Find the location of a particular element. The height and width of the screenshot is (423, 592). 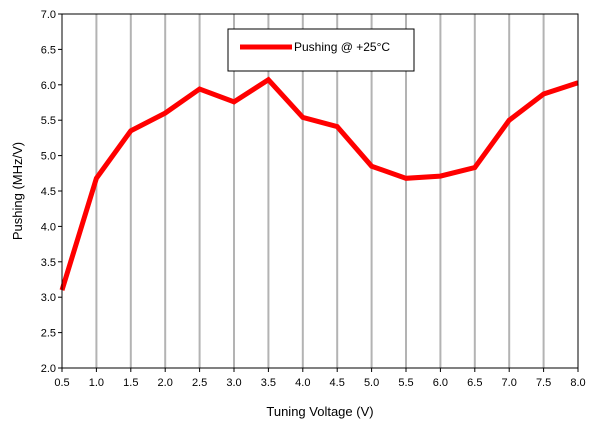

y-tick-label: 2.0 is located at coordinates (48, 369).